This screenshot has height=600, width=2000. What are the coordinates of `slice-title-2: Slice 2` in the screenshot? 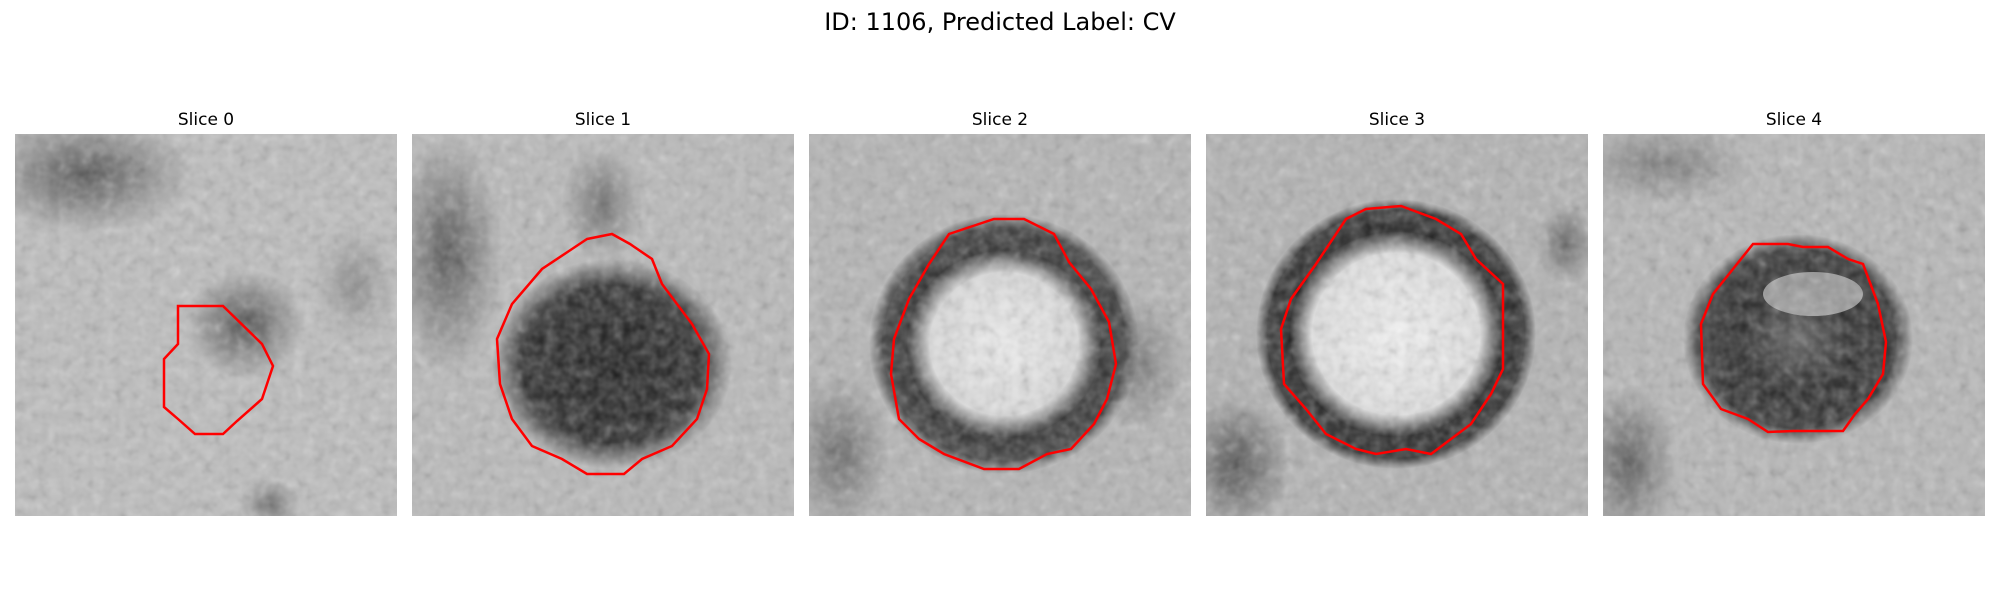 It's located at (1000, 120).